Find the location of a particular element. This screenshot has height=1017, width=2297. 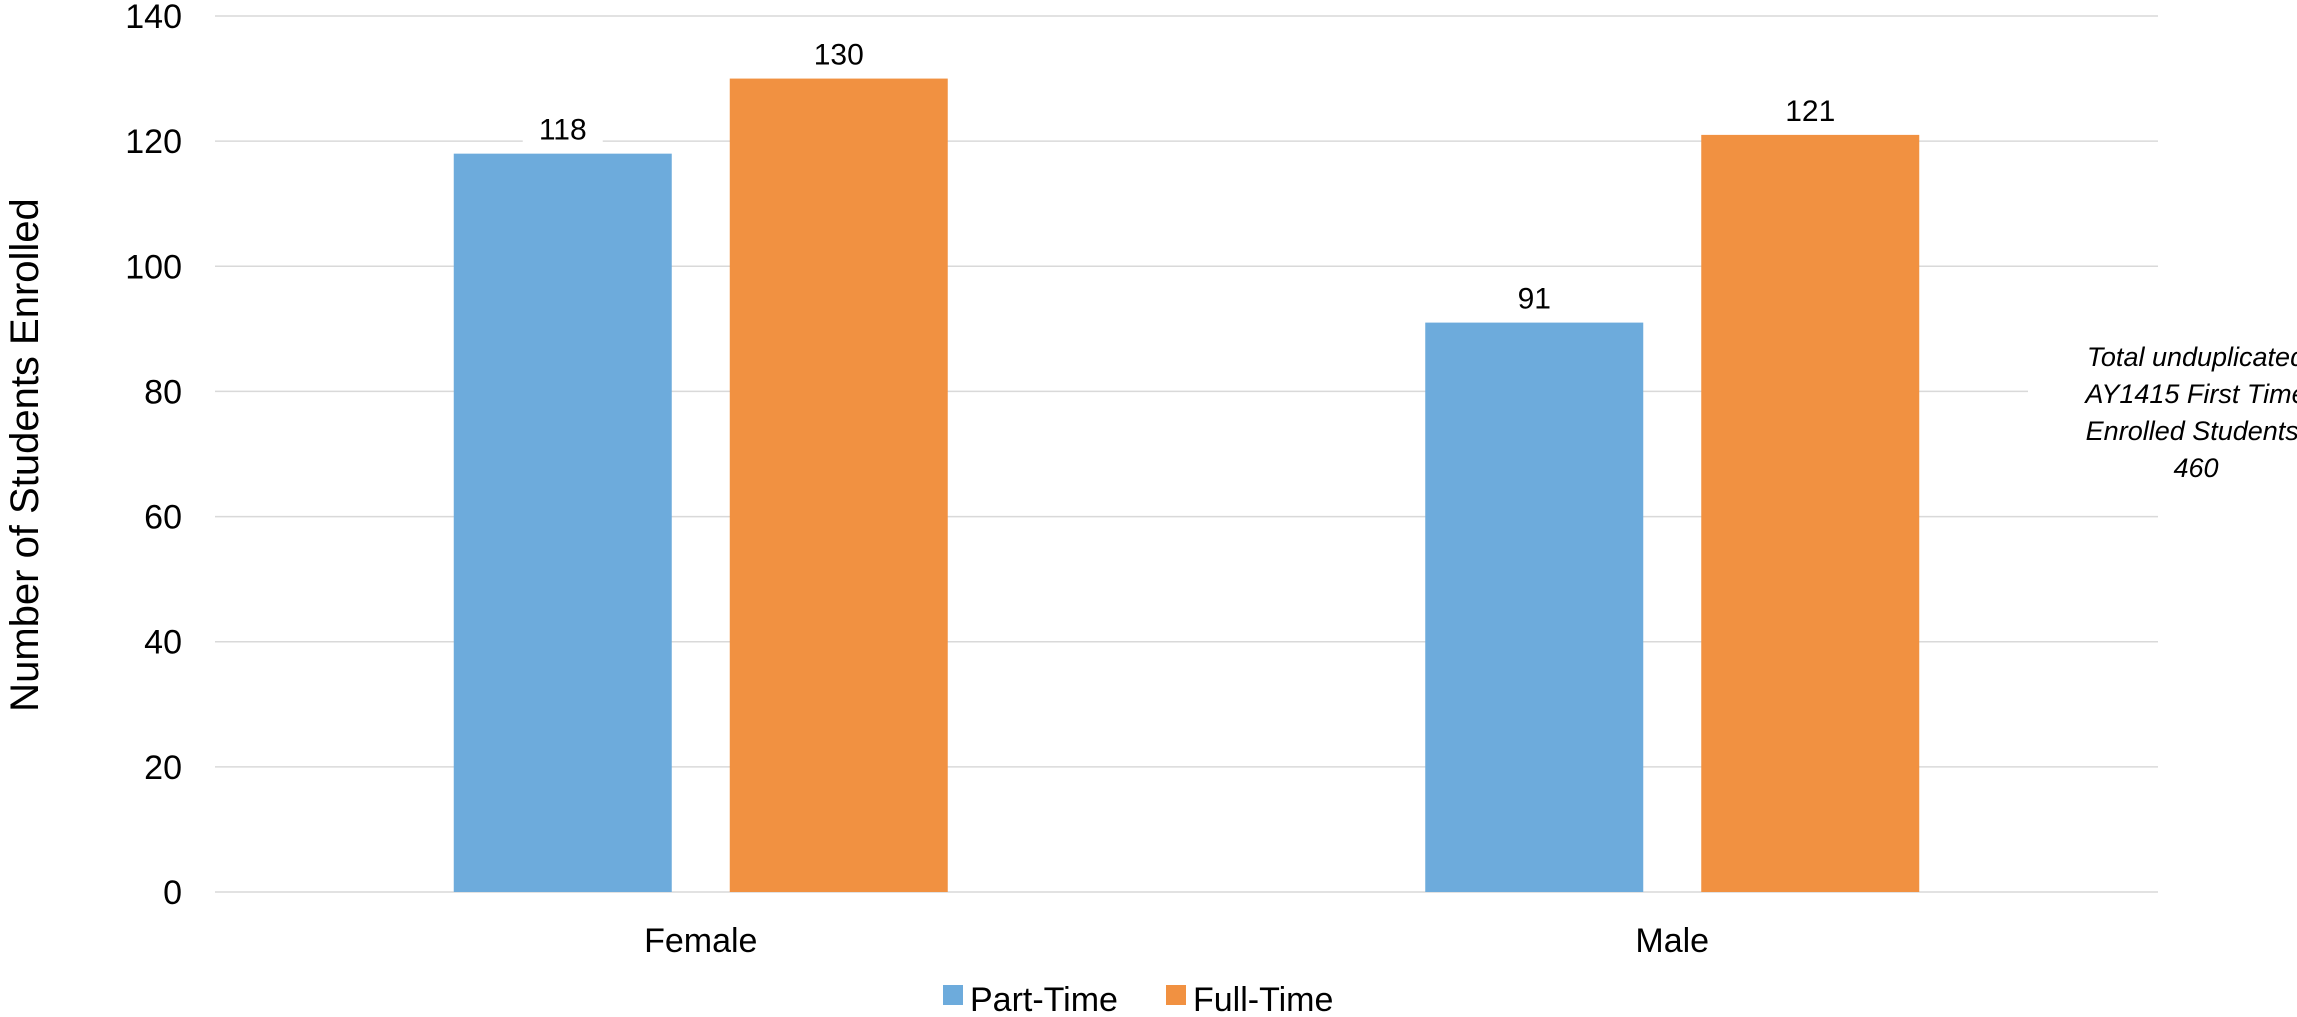

annotation-line-4: 460 is located at coordinates (2195, 468).